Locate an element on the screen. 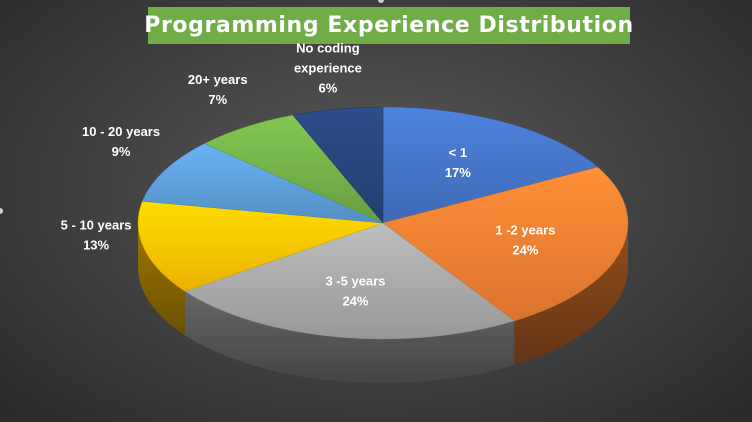 The height and width of the screenshot is (422, 752). pie-slice-1-2-years is located at coordinates (505, 244).